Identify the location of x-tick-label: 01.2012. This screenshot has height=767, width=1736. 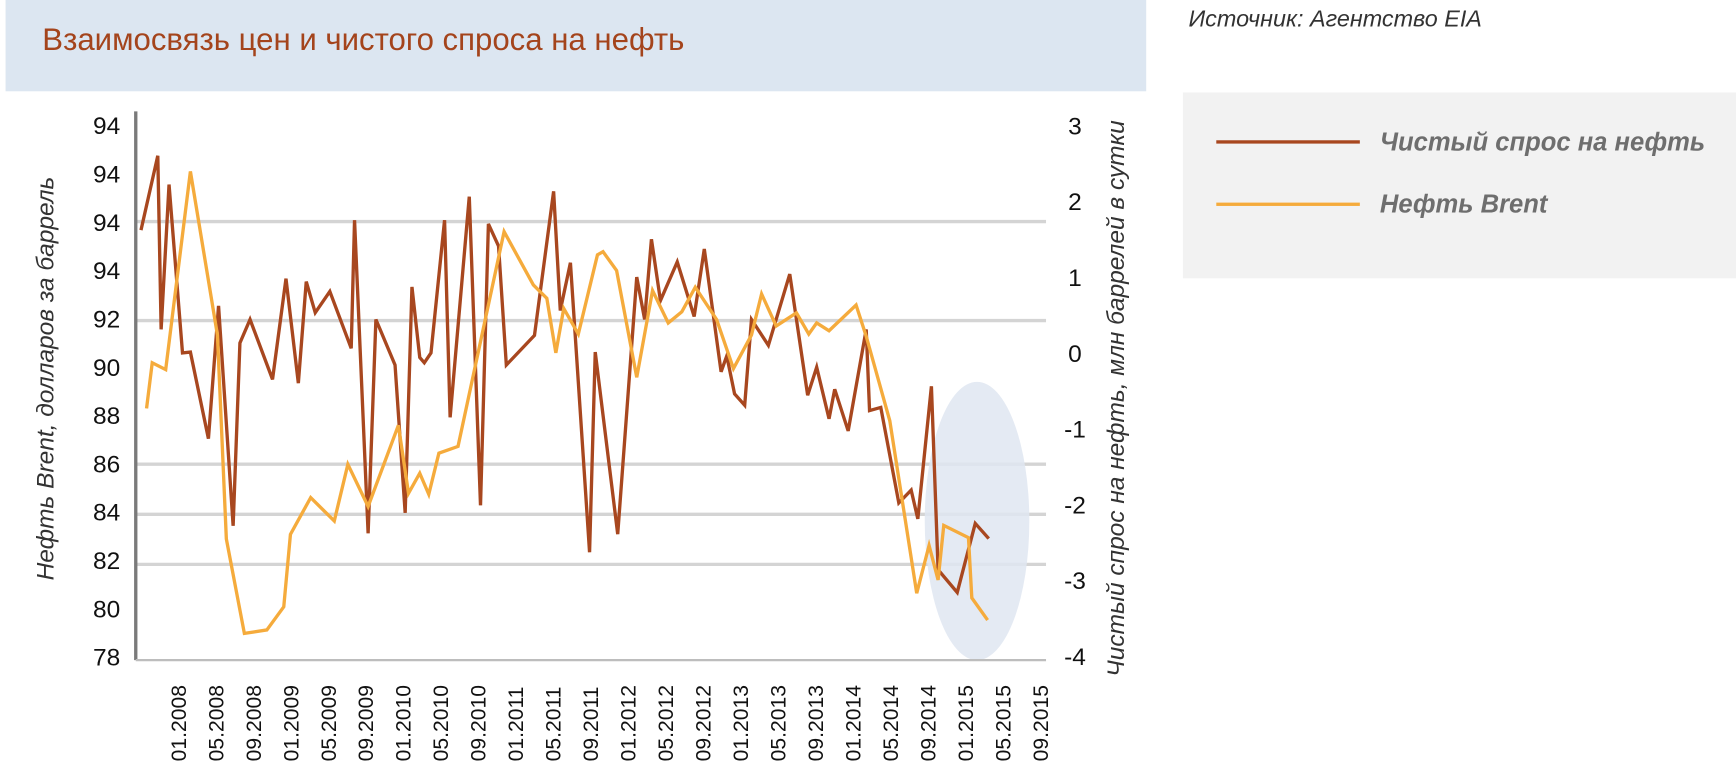
(629, 723).